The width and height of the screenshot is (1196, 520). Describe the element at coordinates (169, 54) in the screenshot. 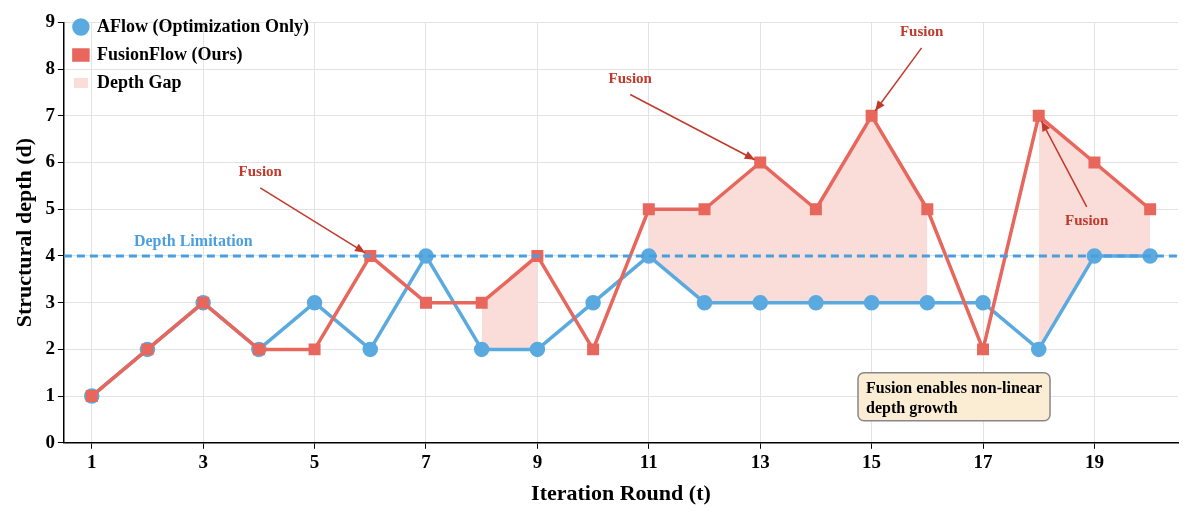

I see `legend-label: FusionFlow (Ours)` at that location.